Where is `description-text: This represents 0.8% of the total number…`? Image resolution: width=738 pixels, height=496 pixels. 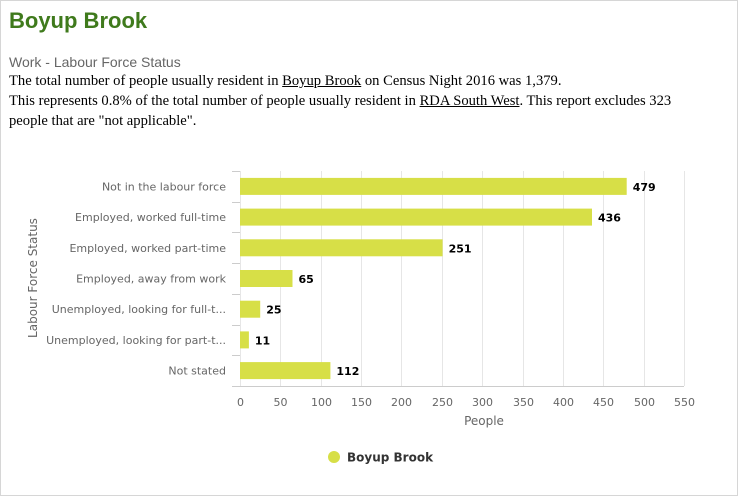 description-text: This represents 0.8% of the total number… is located at coordinates (214, 101).